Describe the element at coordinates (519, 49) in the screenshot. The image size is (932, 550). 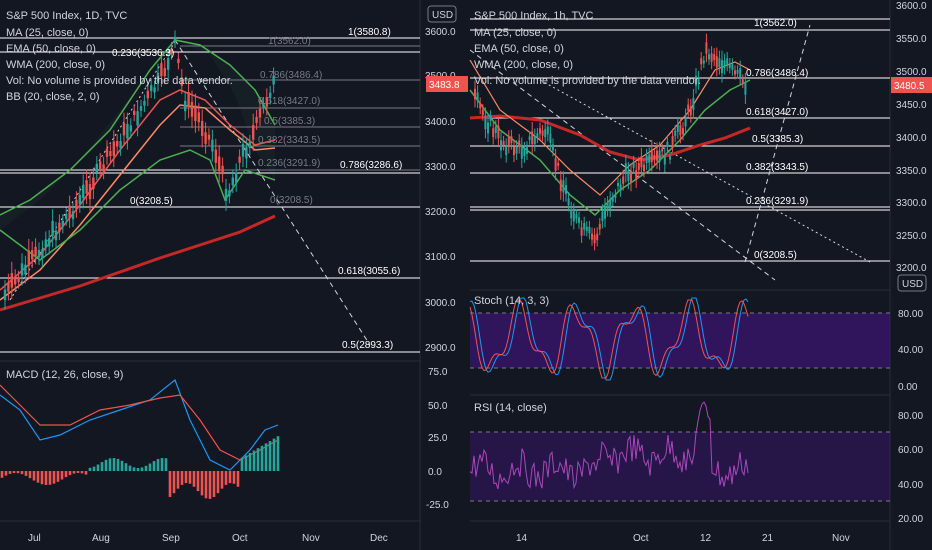
I see `right-ema-legend: EMA (50, close, 0)` at that location.